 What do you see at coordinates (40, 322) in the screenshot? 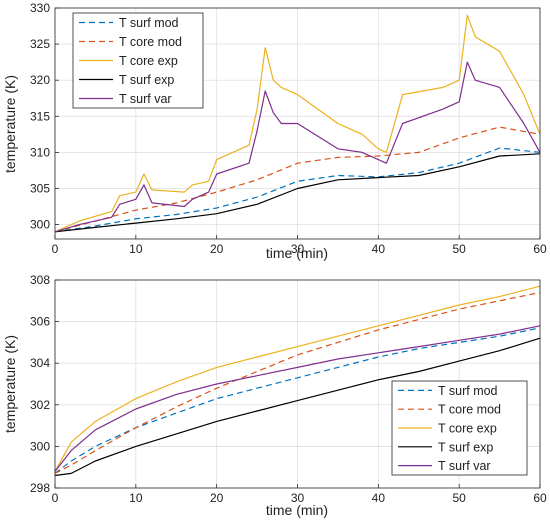
I see `y-tick-label: 306` at bounding box center [40, 322].